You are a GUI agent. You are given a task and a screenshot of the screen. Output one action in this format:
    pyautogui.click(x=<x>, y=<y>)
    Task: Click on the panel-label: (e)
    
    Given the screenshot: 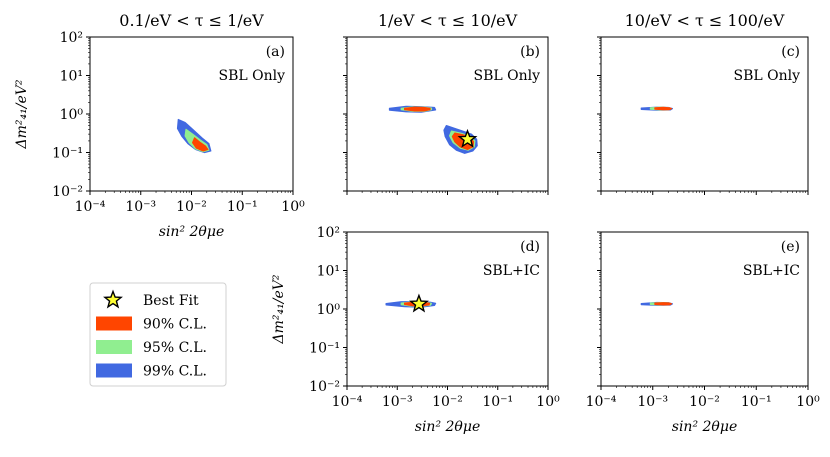 What is the action you would take?
    pyautogui.click(x=790, y=247)
    